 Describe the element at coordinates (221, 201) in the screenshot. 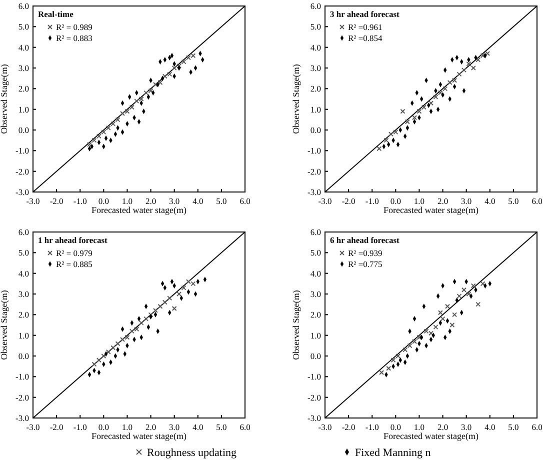

I see `x-tick-label: 5.0` at that location.